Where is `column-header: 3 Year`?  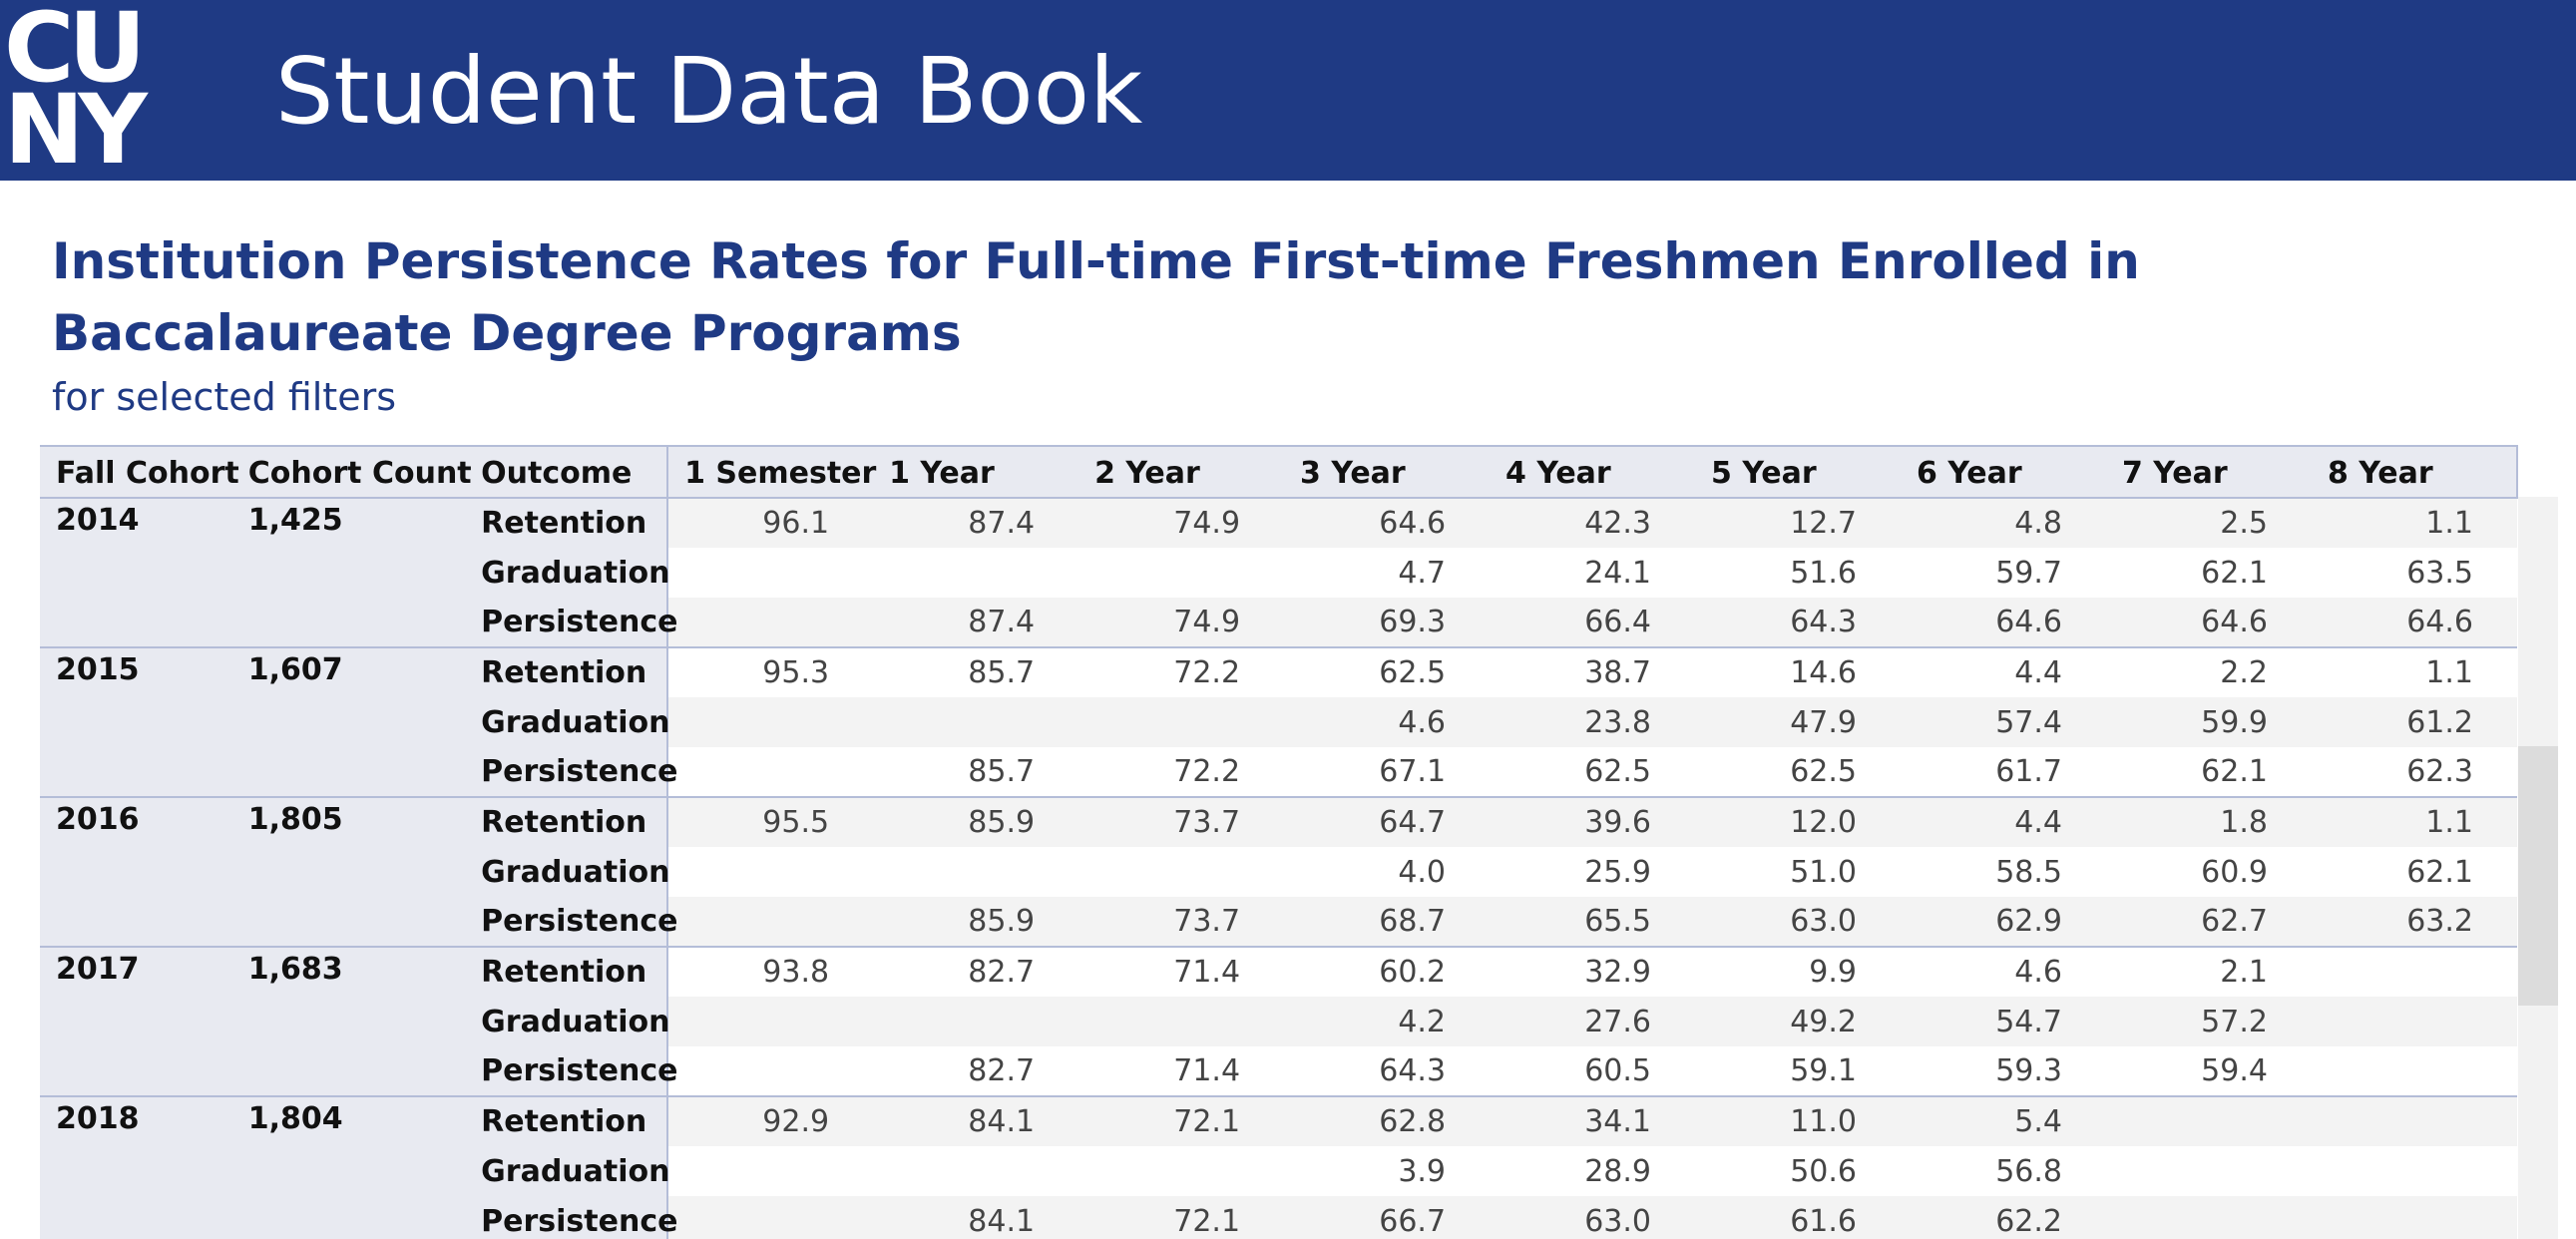 column-header: 3 Year is located at coordinates (1387, 472).